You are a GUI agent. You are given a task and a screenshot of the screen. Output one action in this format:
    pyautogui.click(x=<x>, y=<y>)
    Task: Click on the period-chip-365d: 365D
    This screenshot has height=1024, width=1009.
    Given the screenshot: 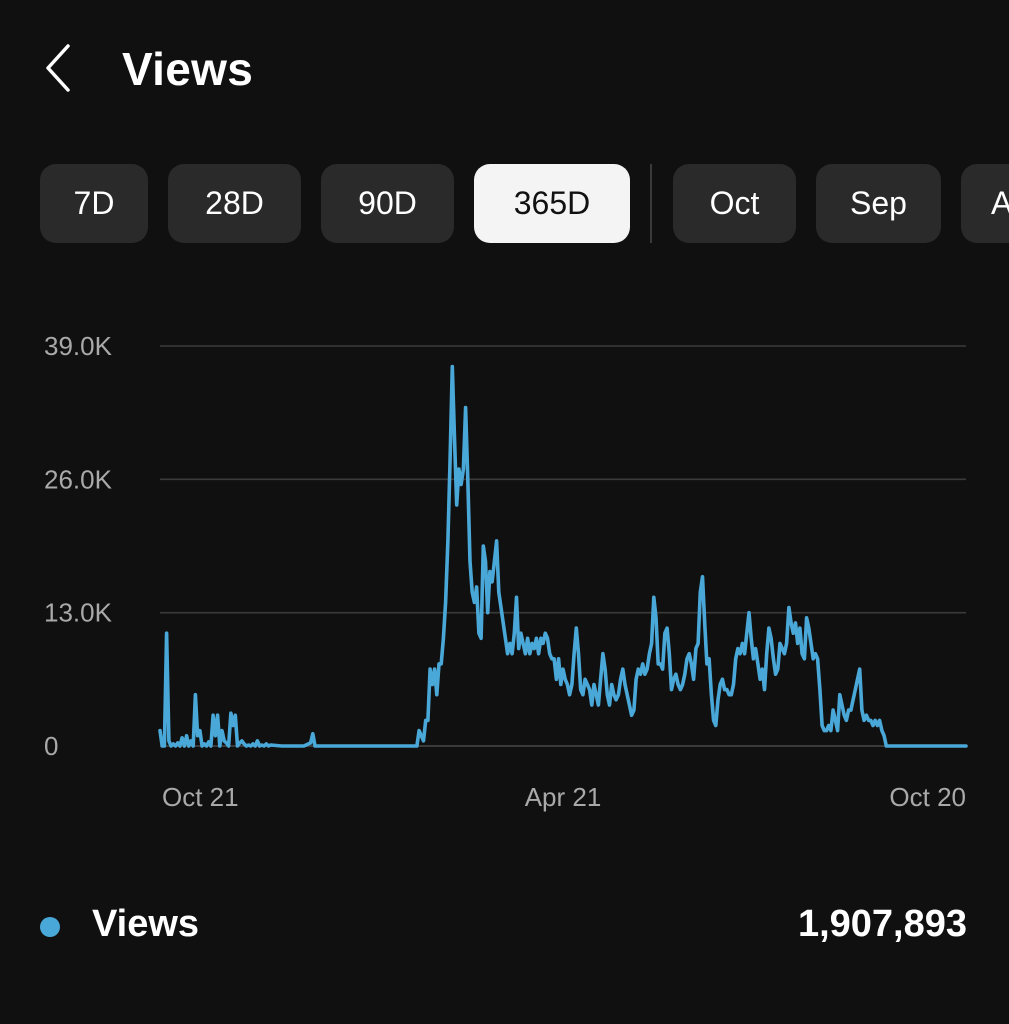 What is the action you would take?
    pyautogui.click(x=552, y=203)
    